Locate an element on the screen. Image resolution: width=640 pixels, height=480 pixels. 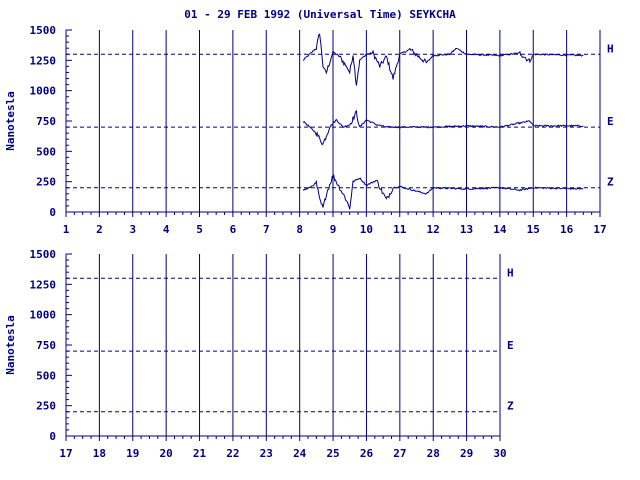
x-tick-label: 5 is located at coordinates (199, 229).